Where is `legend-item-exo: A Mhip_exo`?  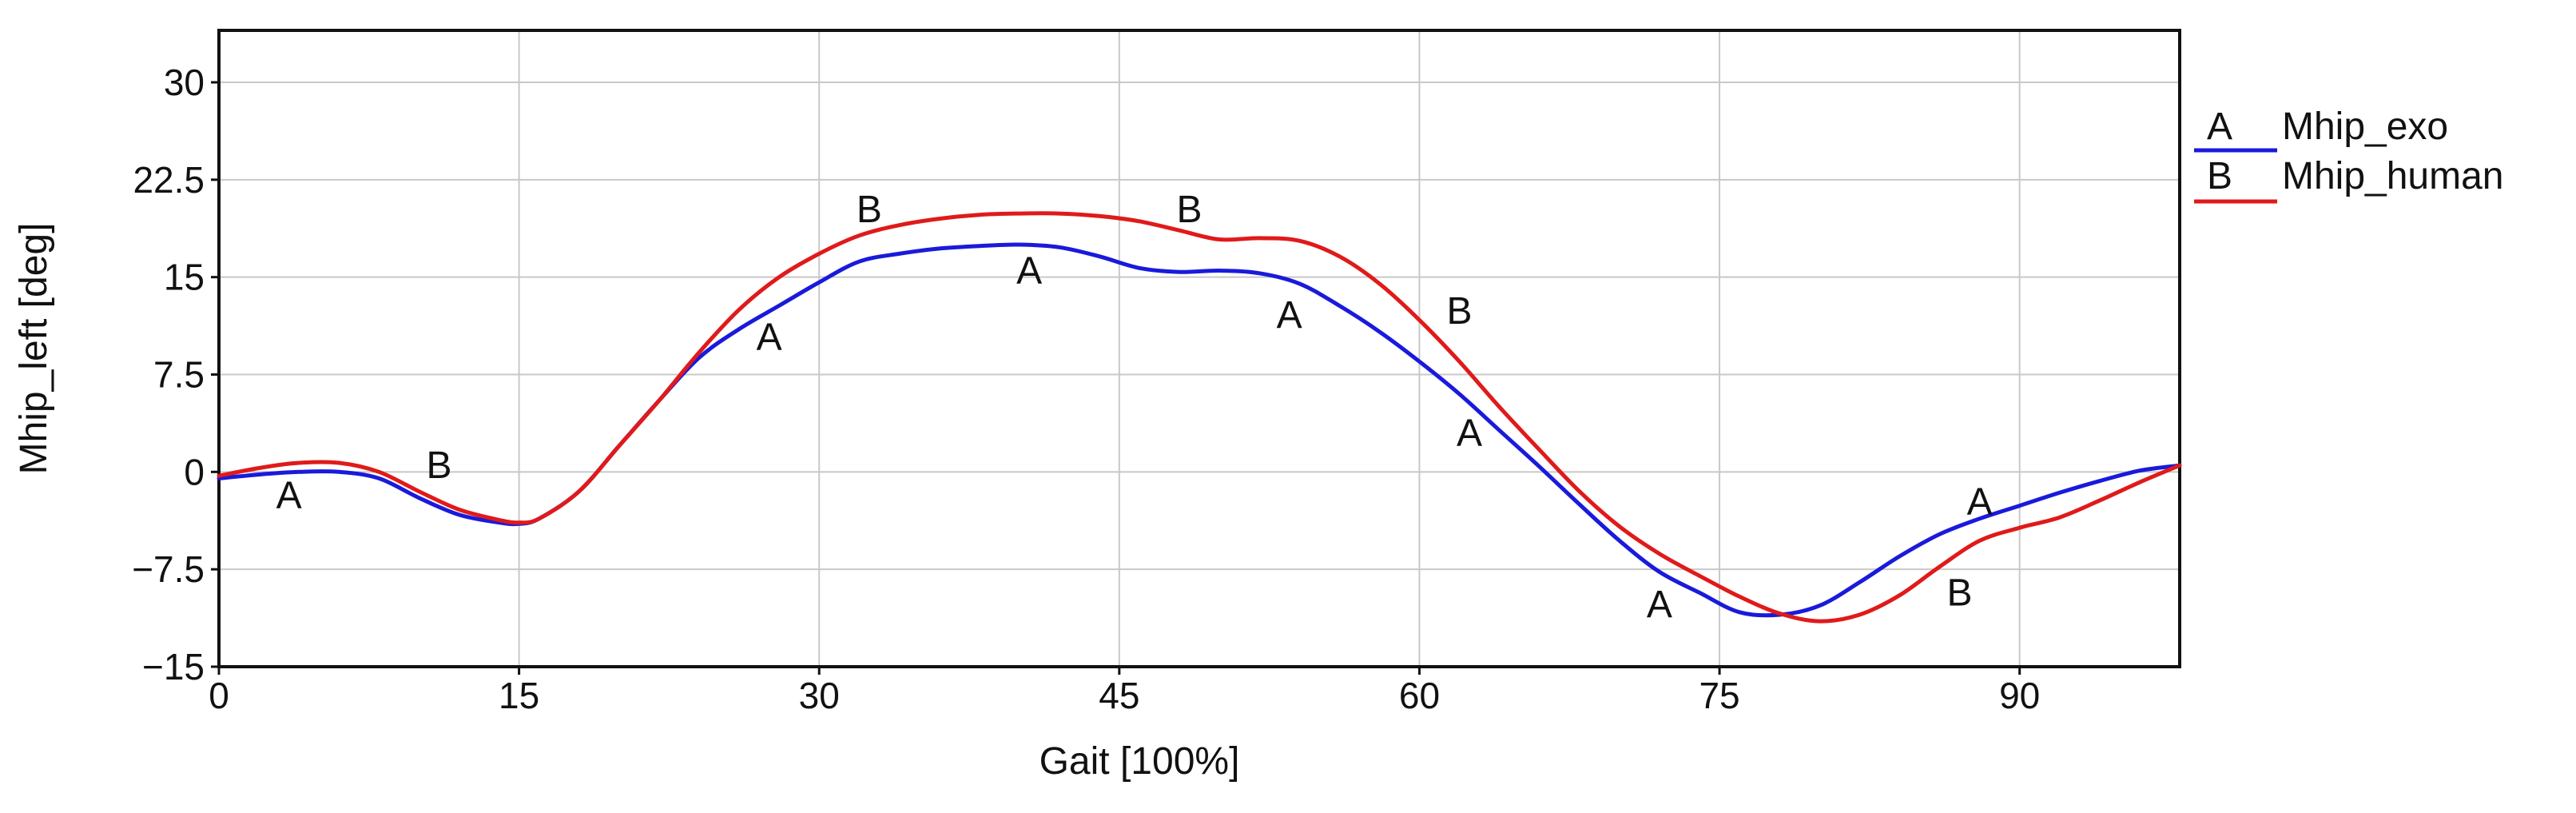 legend-item-exo: A Mhip_exo is located at coordinates (2321, 129).